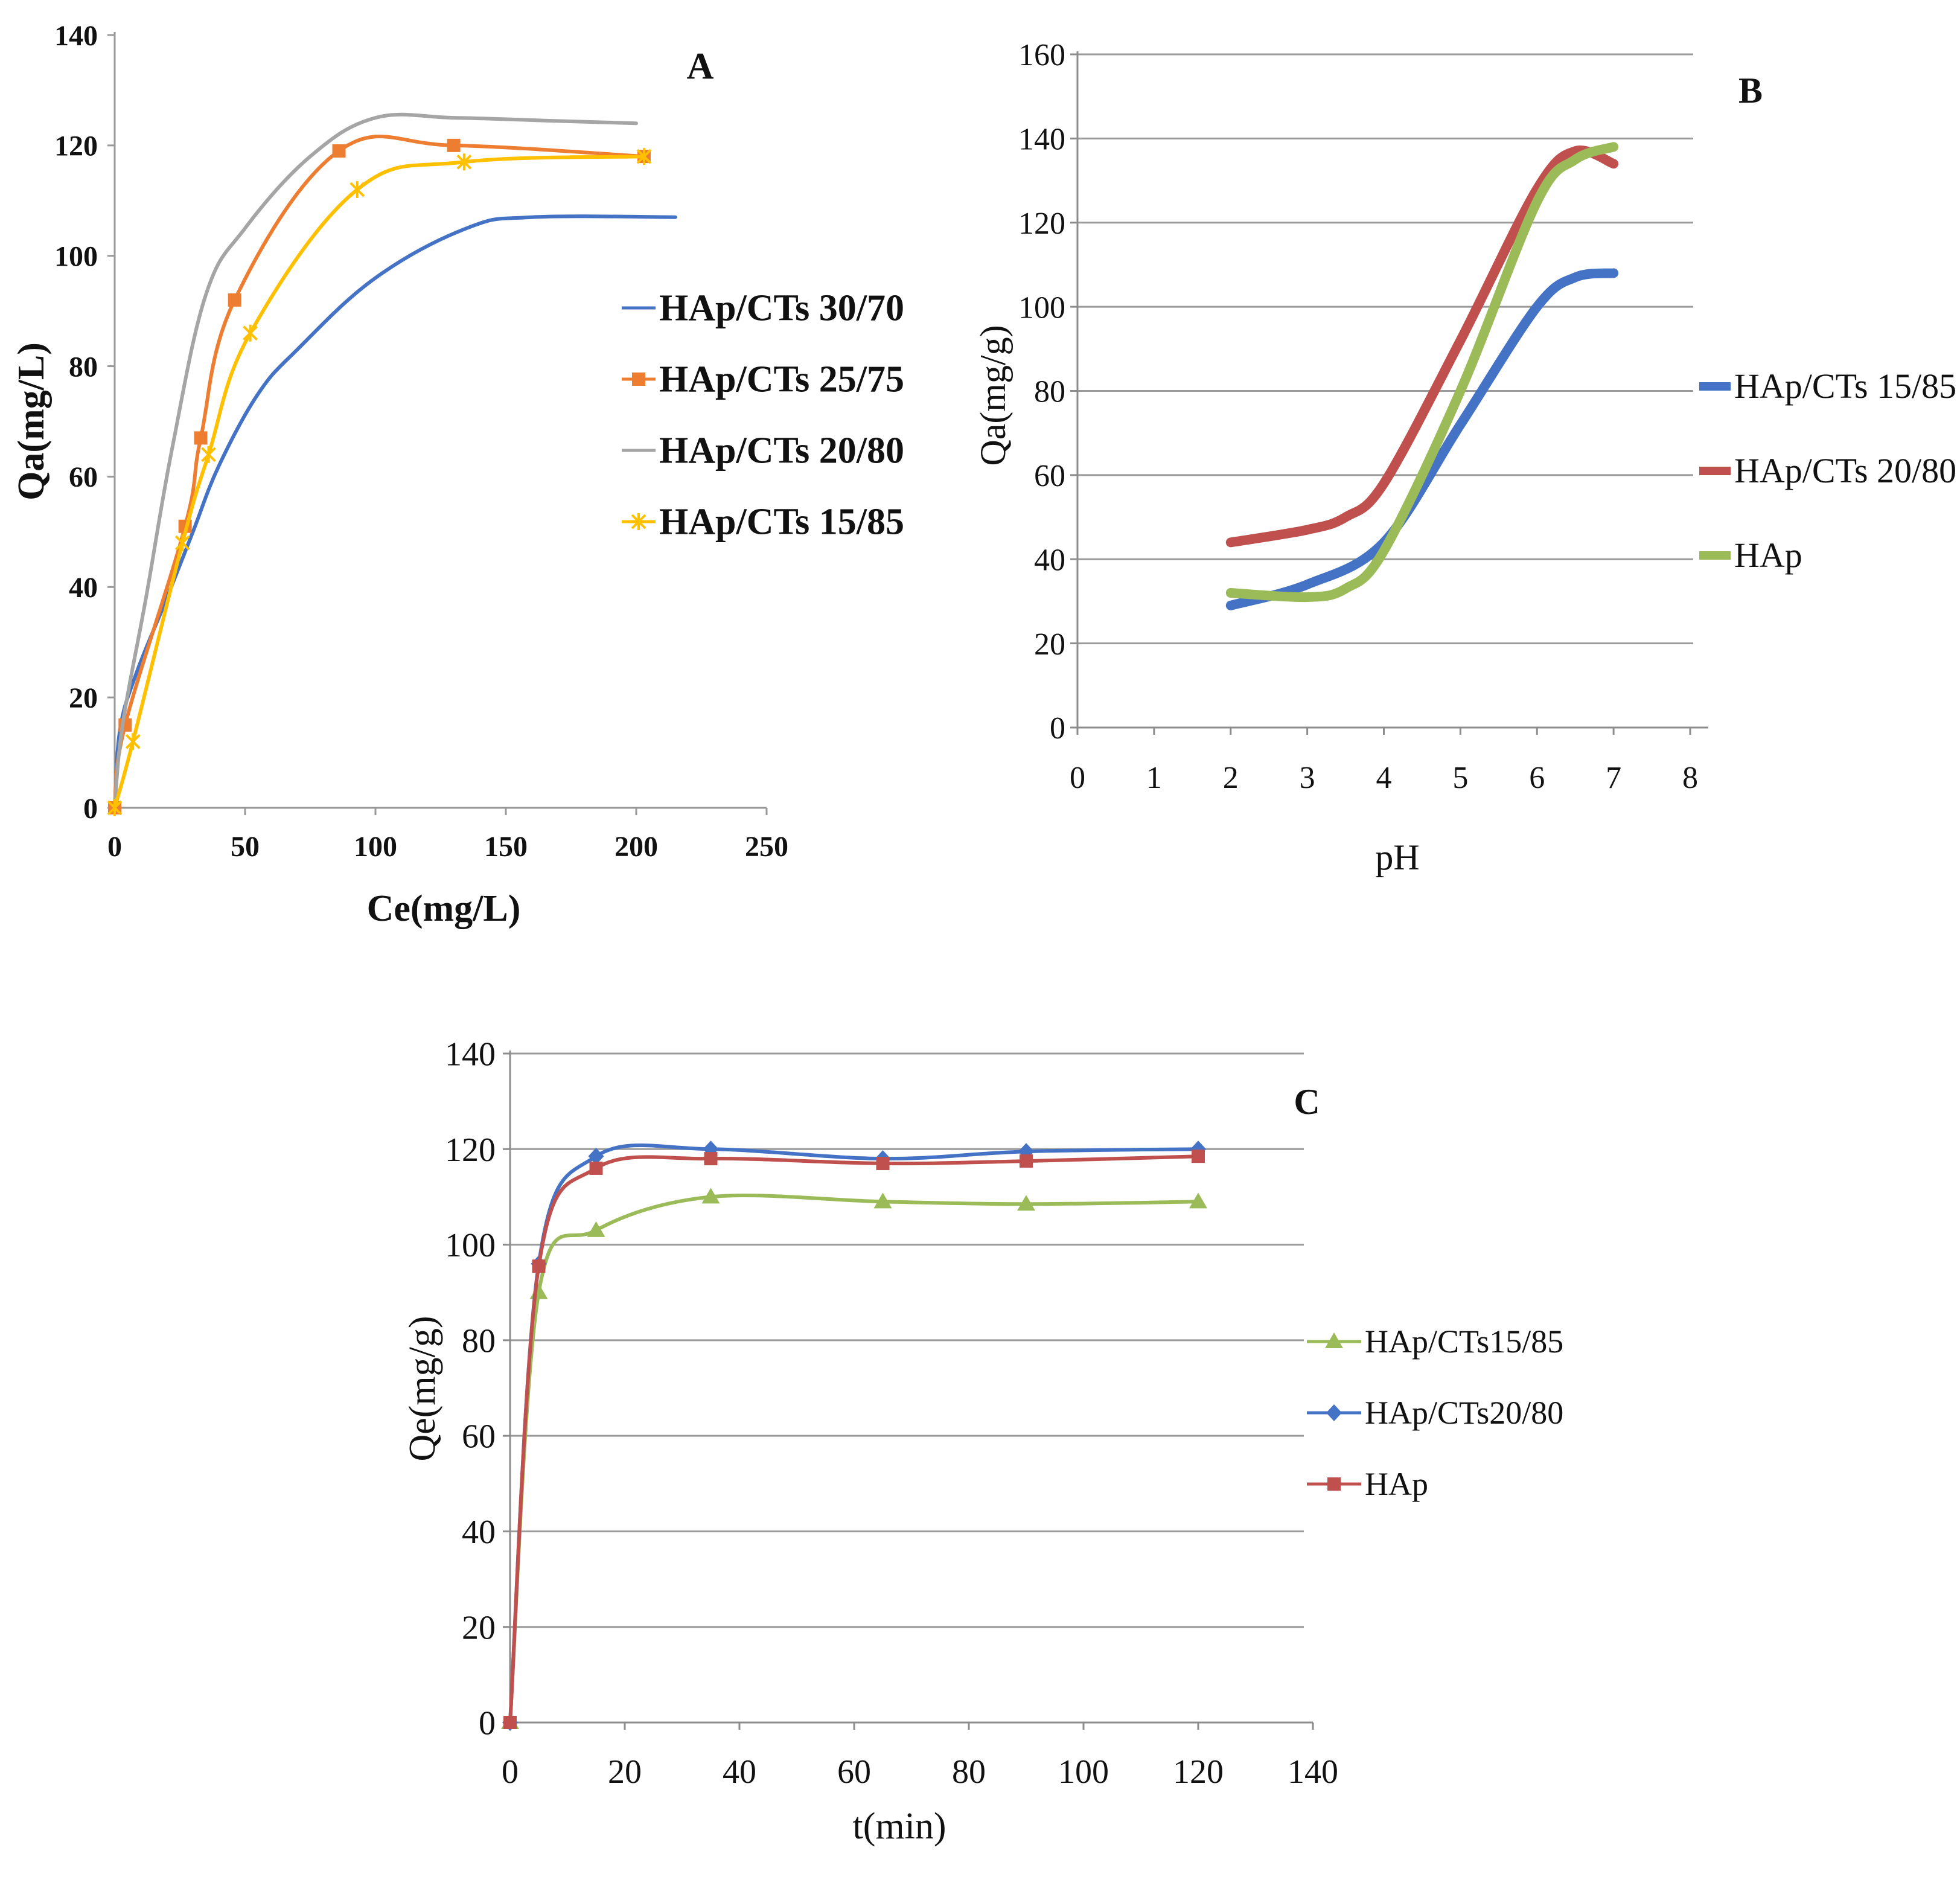 The height and width of the screenshot is (1900, 1960). I want to click on panel-label-c: C, so click(1307, 1102).